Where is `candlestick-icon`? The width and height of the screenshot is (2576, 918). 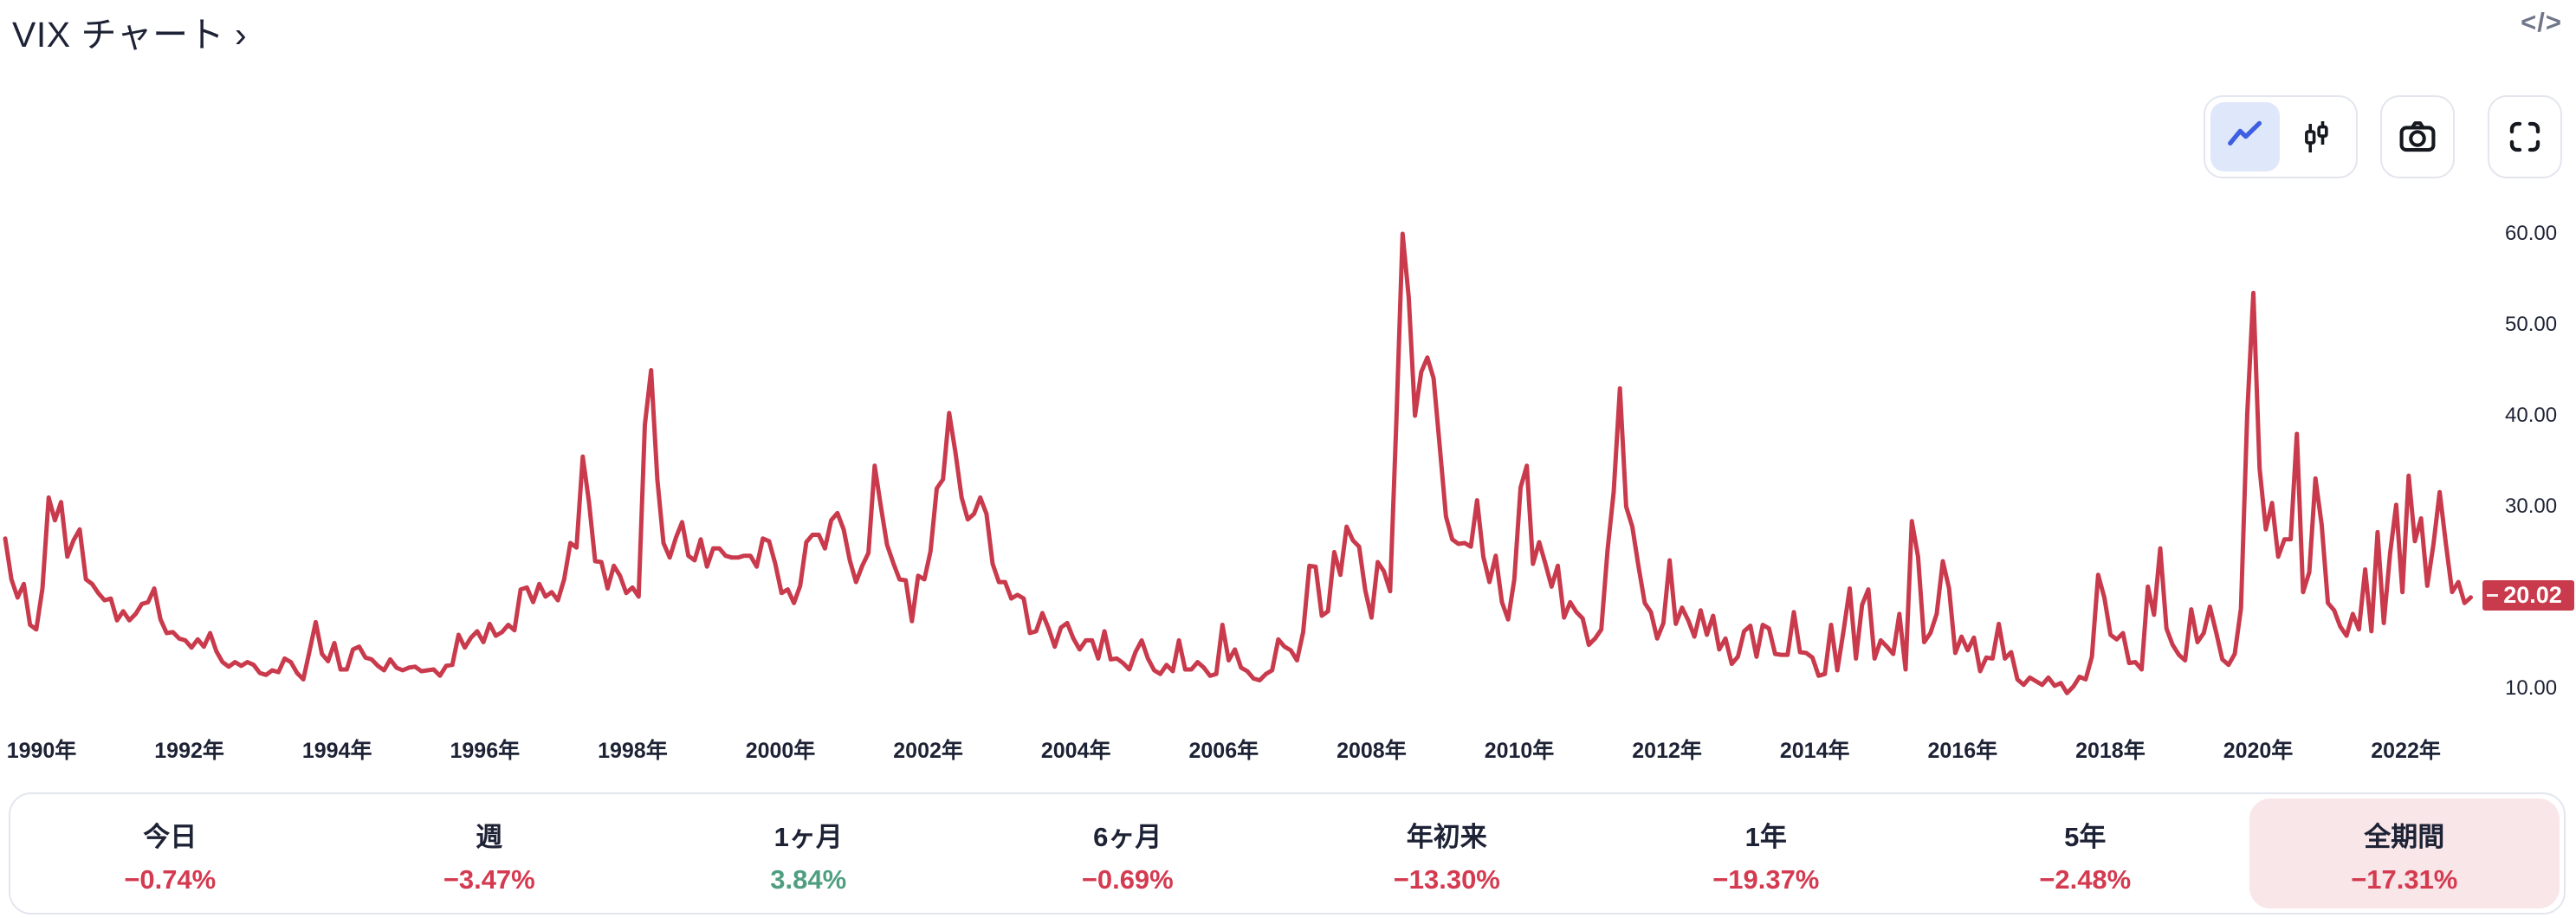 candlestick-icon is located at coordinates (2316, 137).